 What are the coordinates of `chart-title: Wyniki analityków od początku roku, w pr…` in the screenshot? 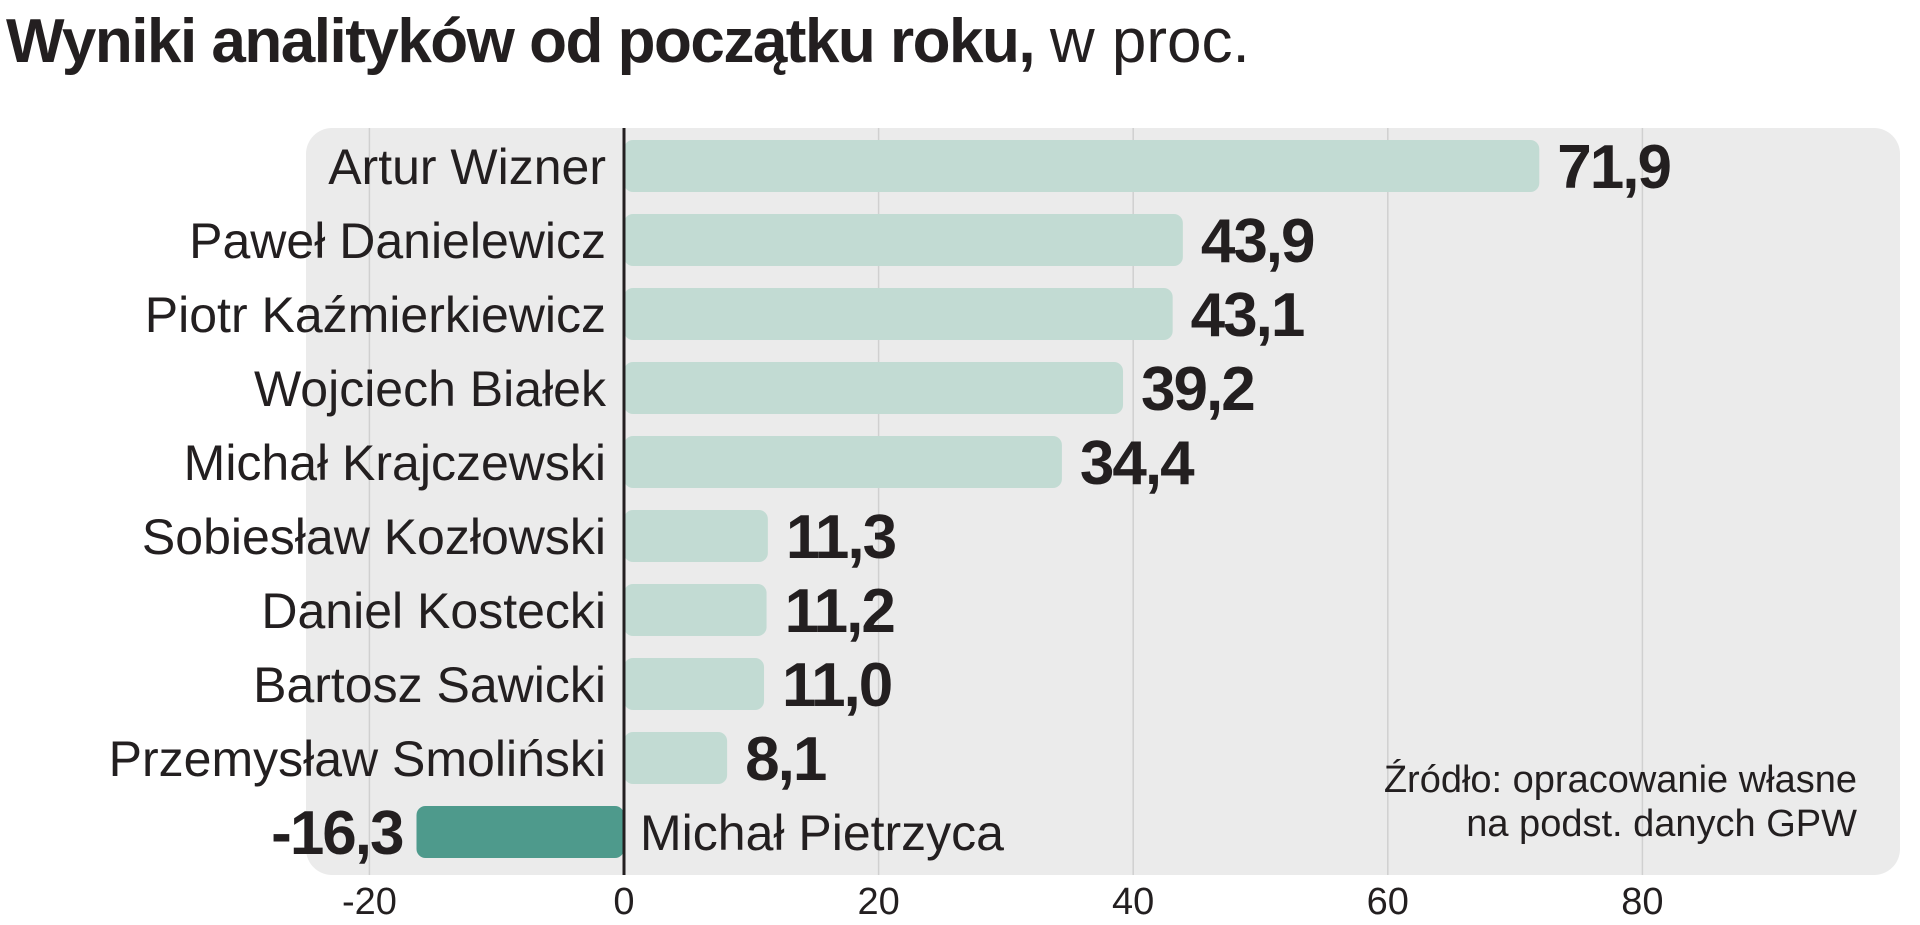 It's located at (628, 42).